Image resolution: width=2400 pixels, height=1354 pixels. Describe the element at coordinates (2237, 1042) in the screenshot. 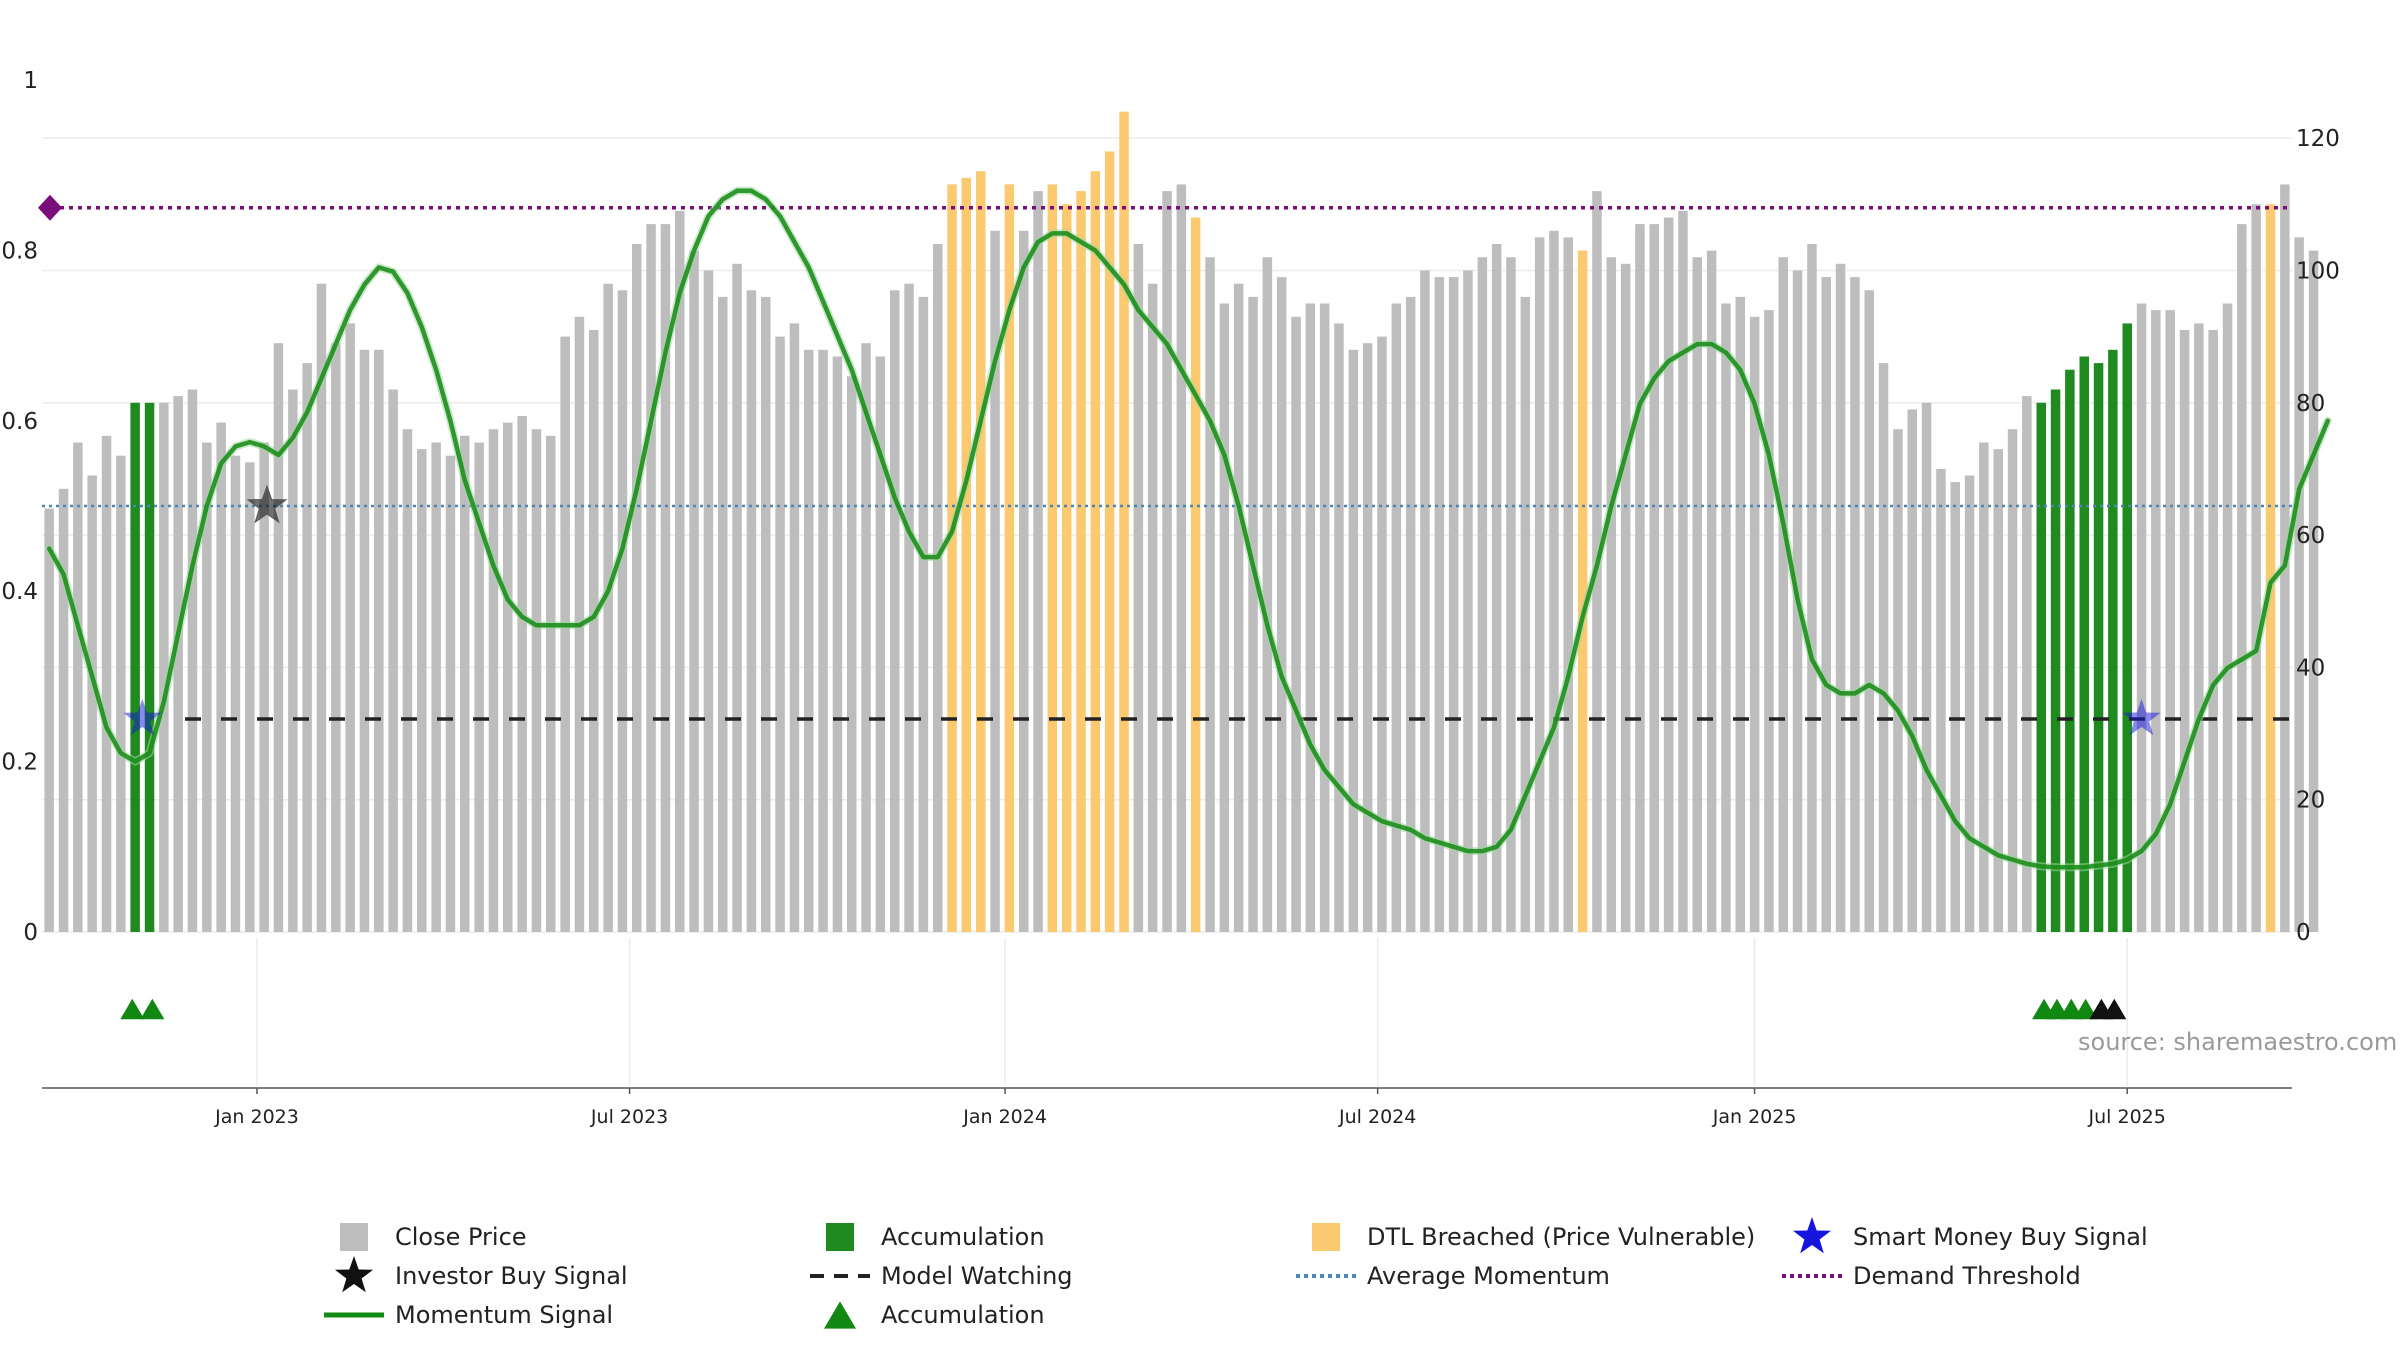

I see `source-label: source: sharemaestro.com` at that location.